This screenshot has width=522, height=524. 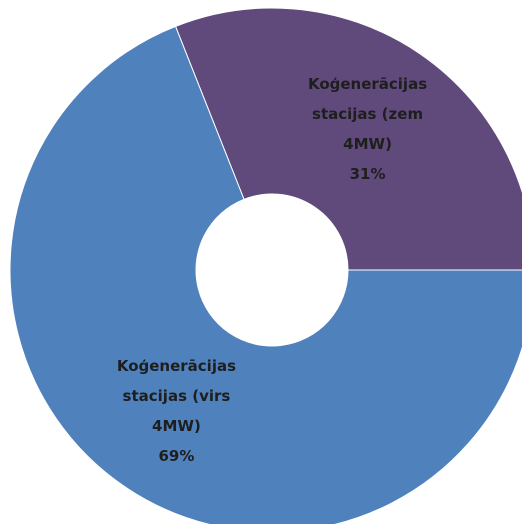 I want to click on slice-label: Koģenerācijas stacijas (zem 4MW) 31%, so click(x=368, y=129).